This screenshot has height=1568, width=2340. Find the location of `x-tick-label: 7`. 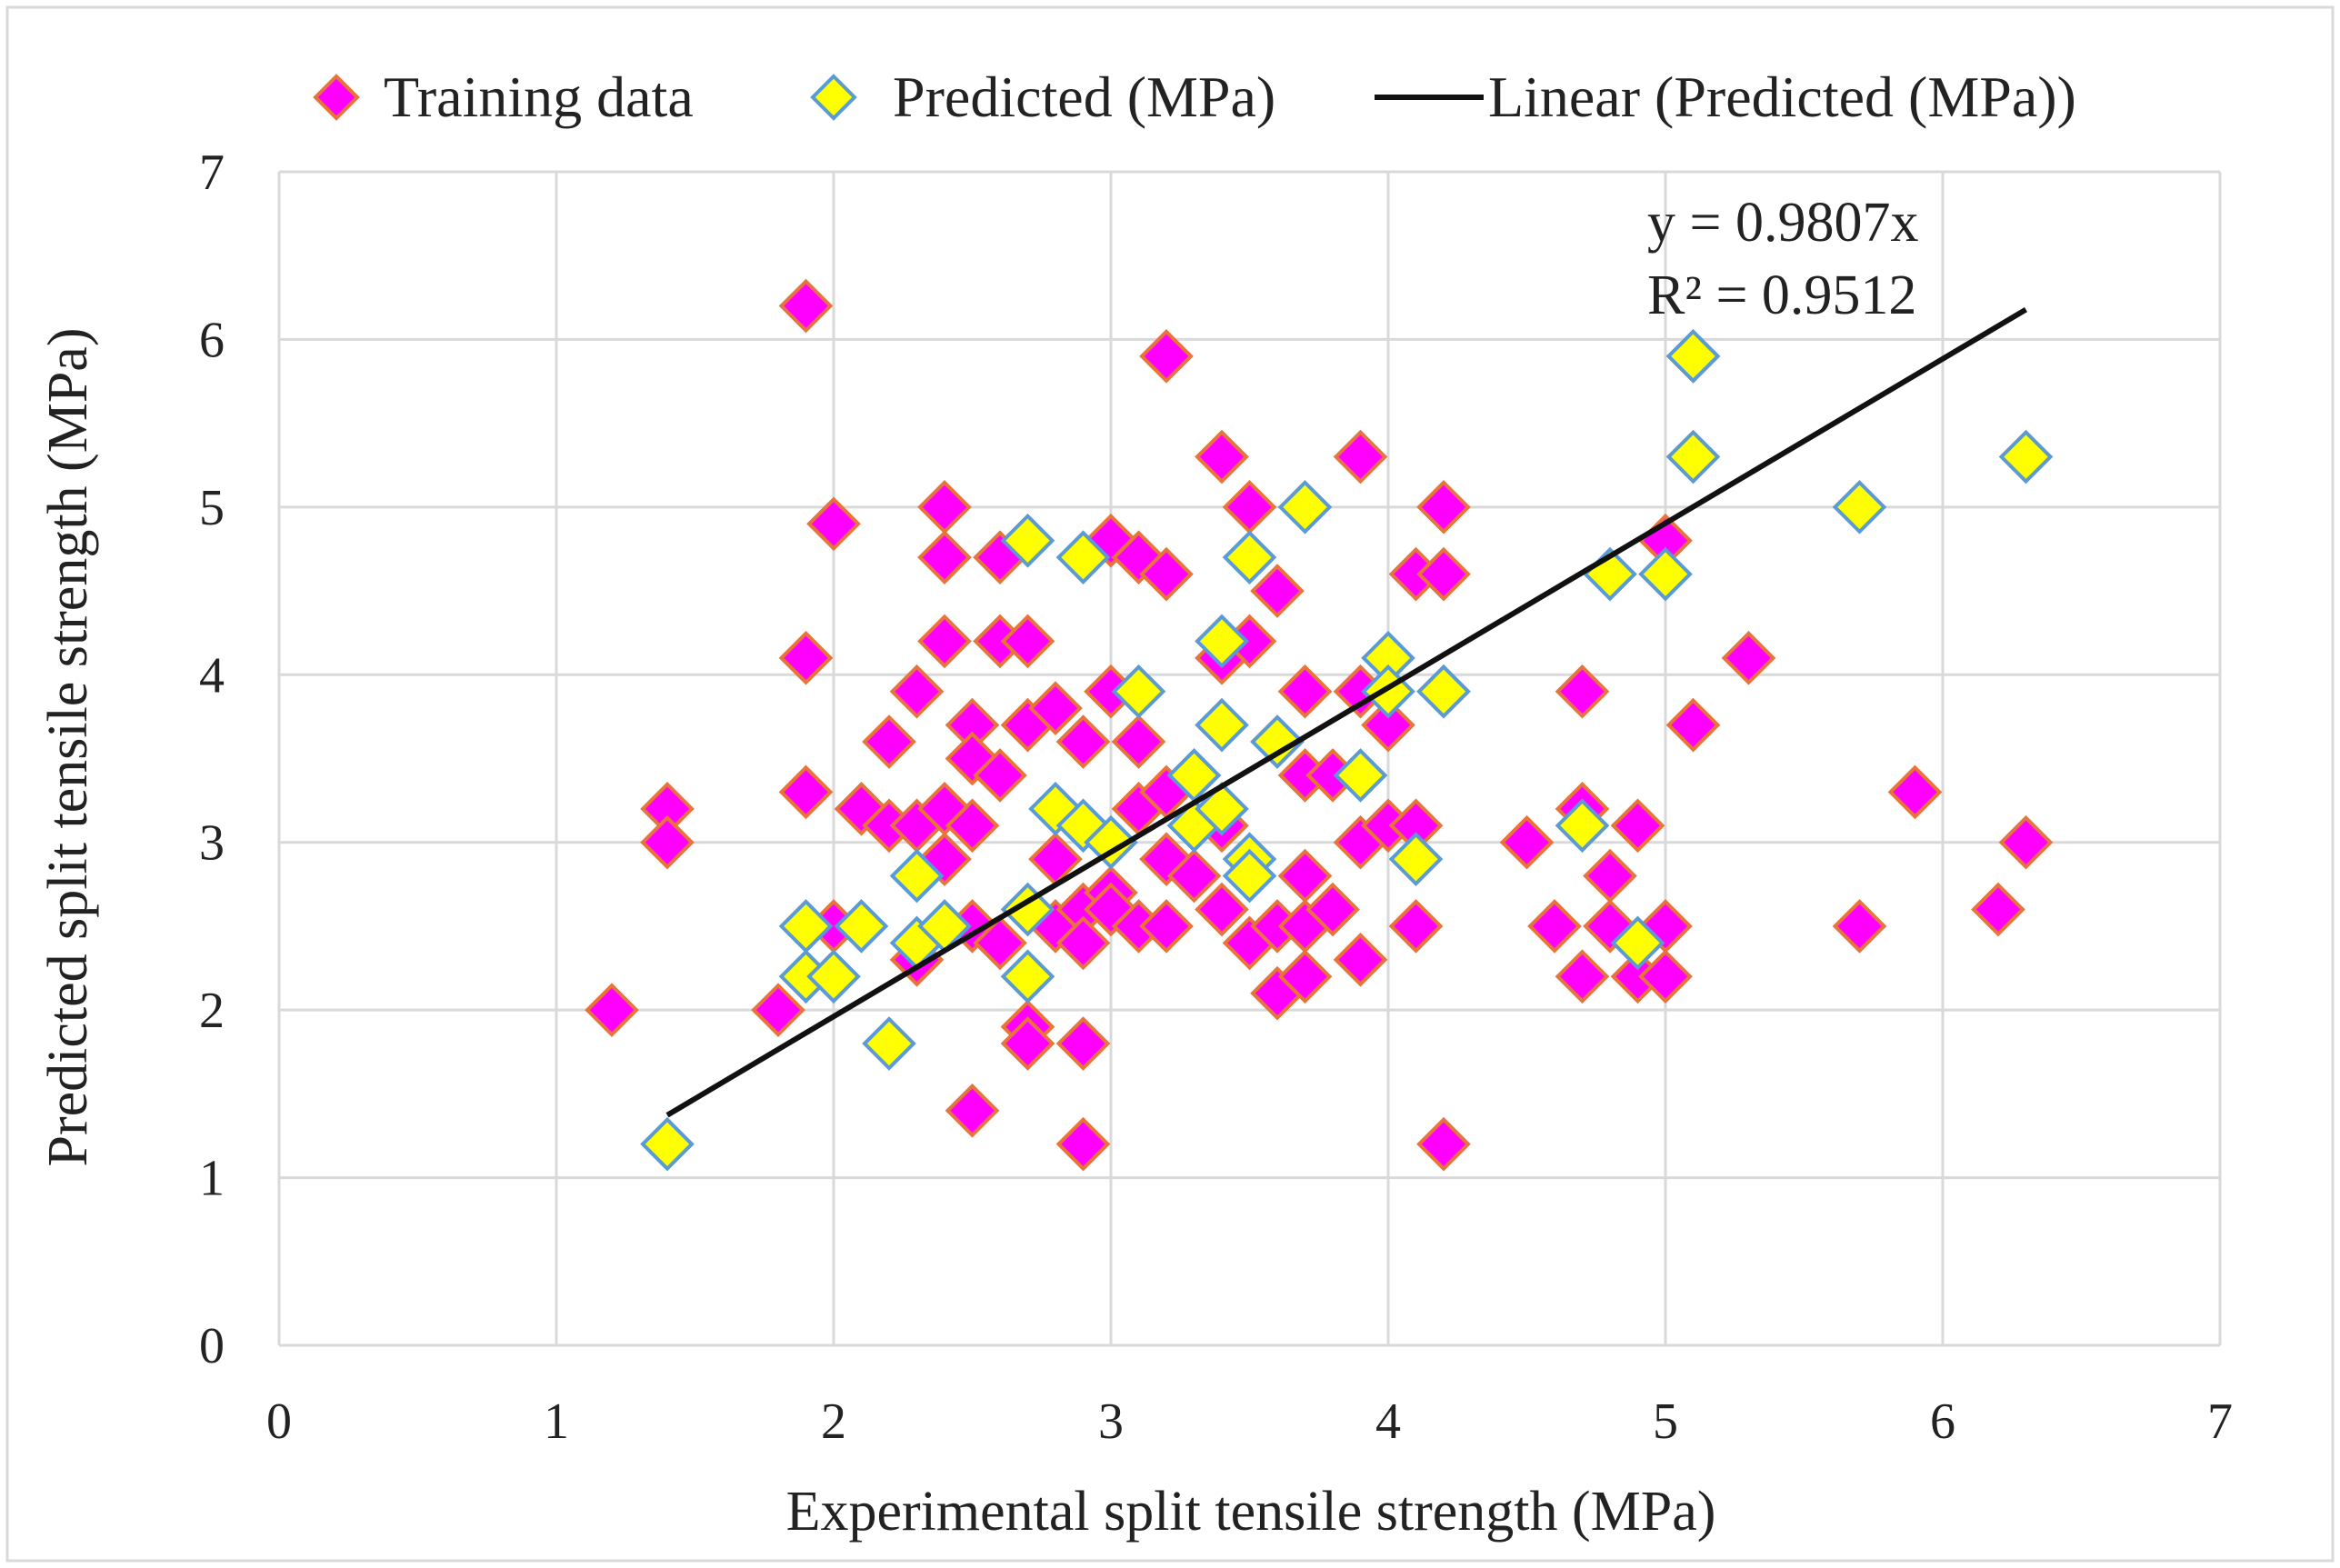

x-tick-label: 7 is located at coordinates (2220, 1422).